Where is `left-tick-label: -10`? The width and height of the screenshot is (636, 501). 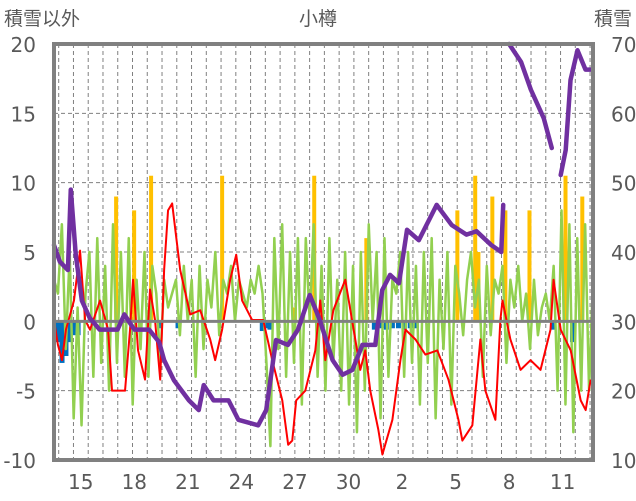
left-tick-label: -10 is located at coordinates (19, 461).